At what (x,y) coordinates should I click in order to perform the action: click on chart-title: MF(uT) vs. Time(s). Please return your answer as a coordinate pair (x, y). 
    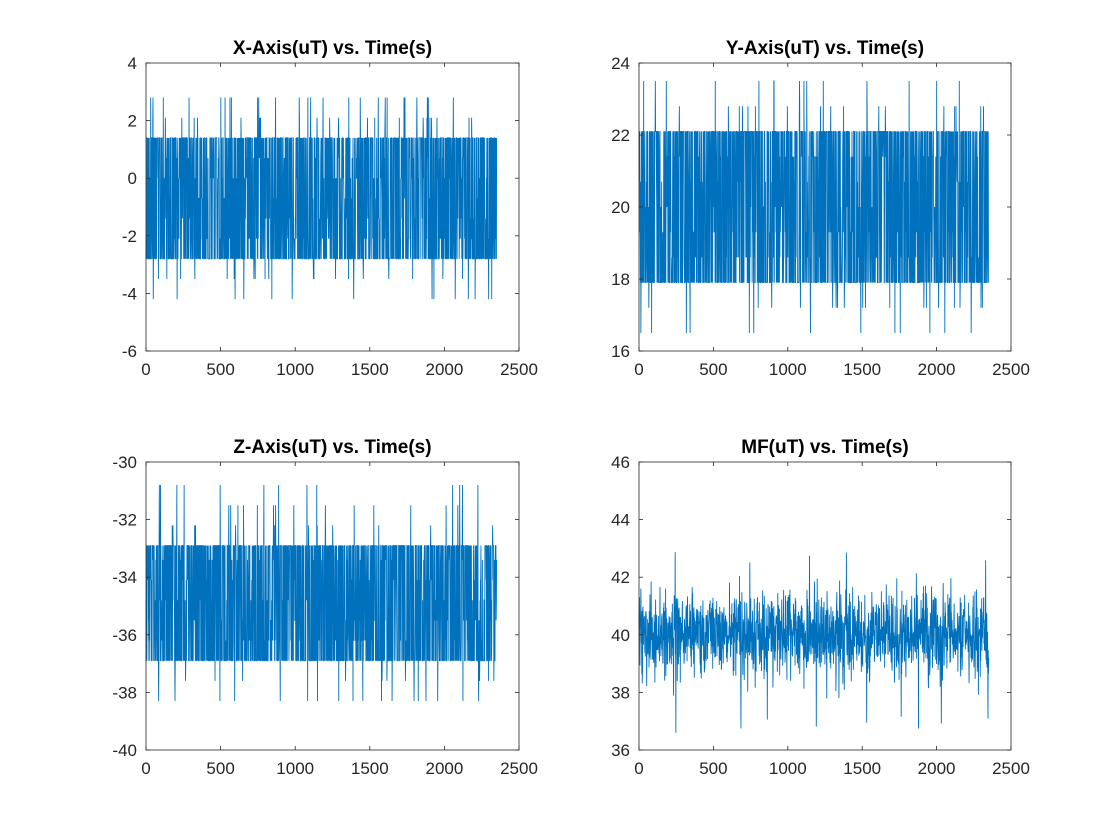
    Looking at the image, I should click on (825, 447).